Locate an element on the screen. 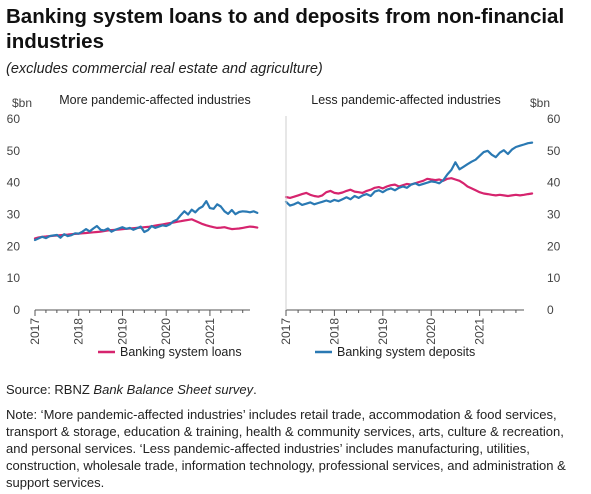 This screenshot has height=494, width=591. source-italic: Bank Balance Sheet survey is located at coordinates (173, 389).